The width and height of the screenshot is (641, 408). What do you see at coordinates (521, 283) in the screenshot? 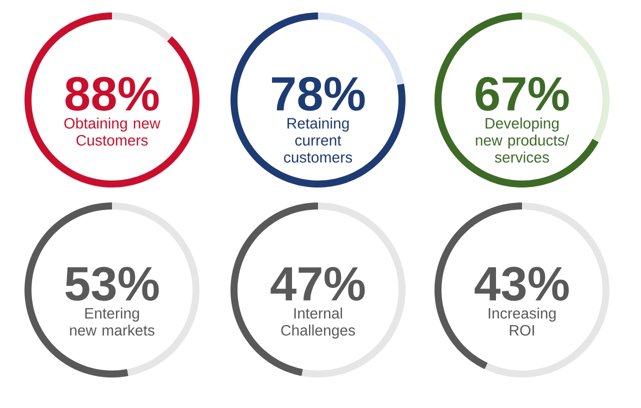
I see `data-label: 43%` at bounding box center [521, 283].